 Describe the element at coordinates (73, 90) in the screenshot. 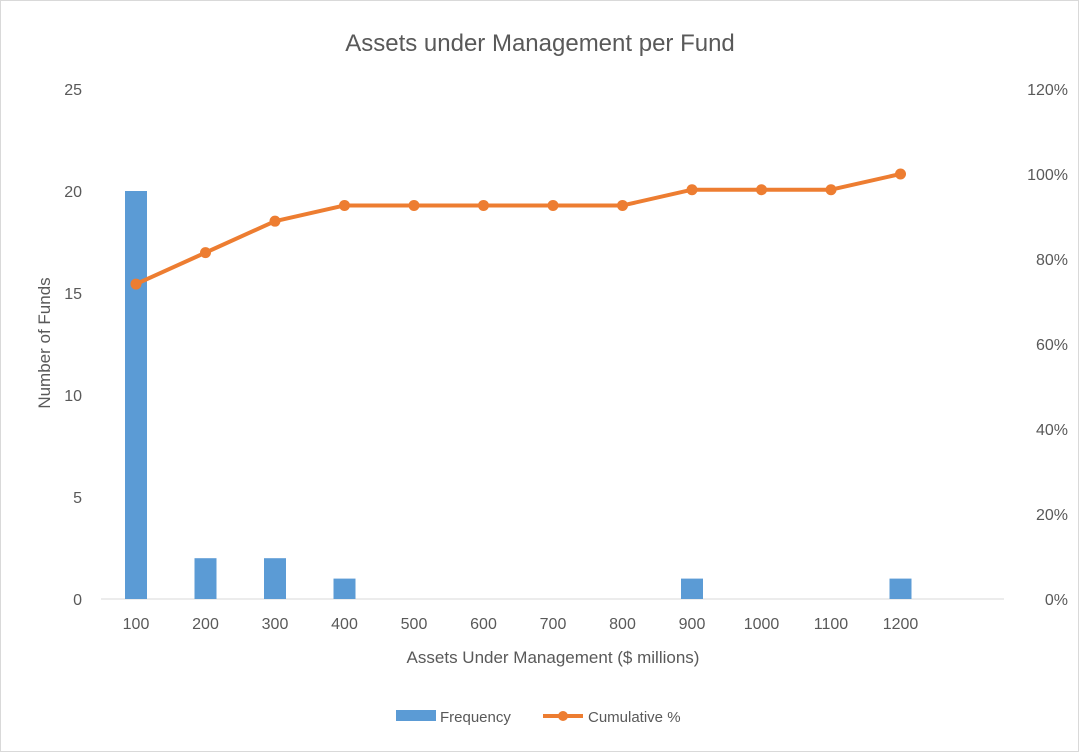

I see `y-tick-label: 25` at that location.